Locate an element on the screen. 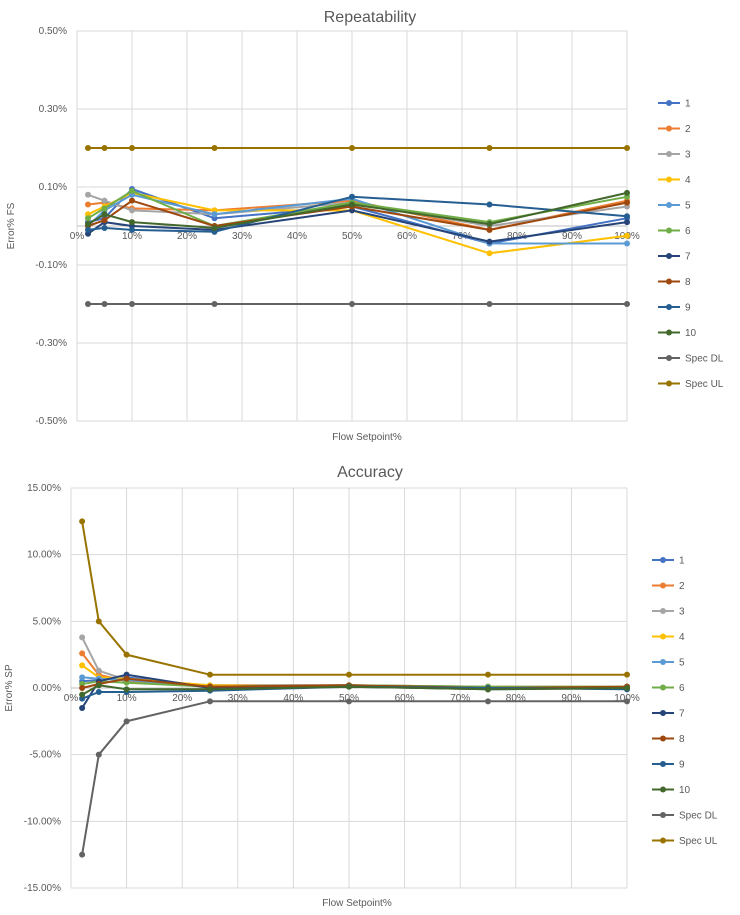  accuracy-series-8-point is located at coordinates (82, 688).